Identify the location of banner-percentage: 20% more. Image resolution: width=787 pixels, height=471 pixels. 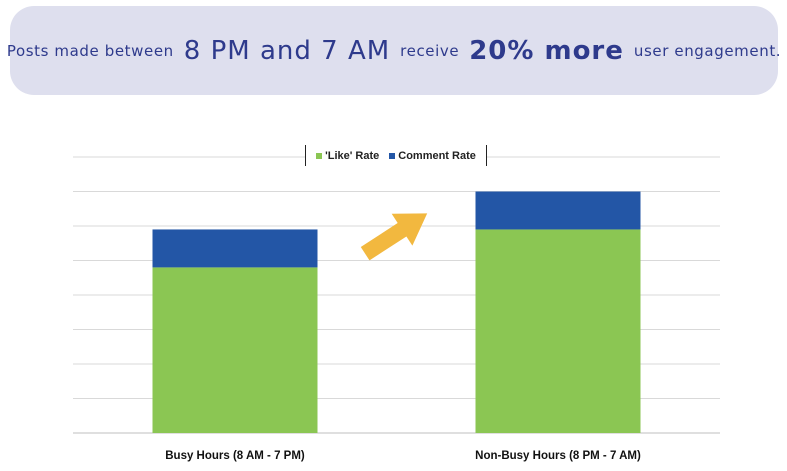
(546, 50).